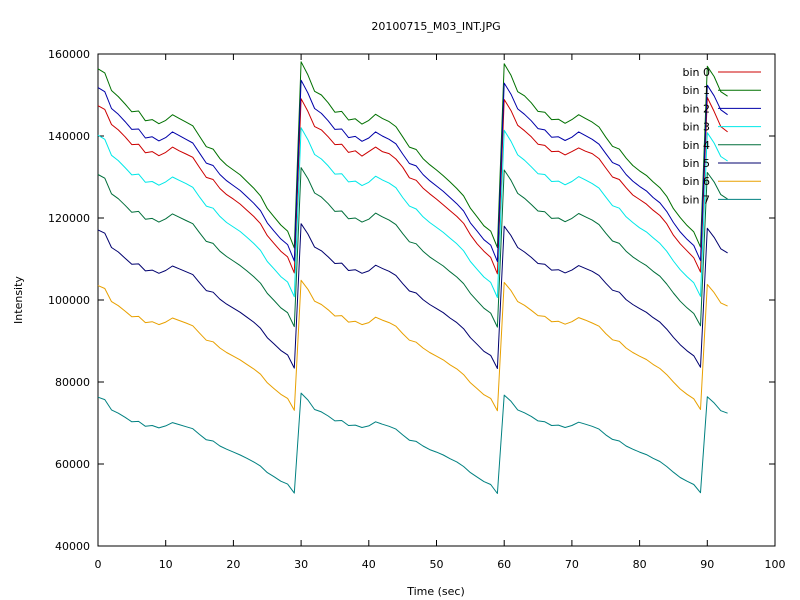 Image resolution: width=800 pixels, height=600 pixels. Describe the element at coordinates (301, 564) in the screenshot. I see `x-tick-label: 30` at that location.